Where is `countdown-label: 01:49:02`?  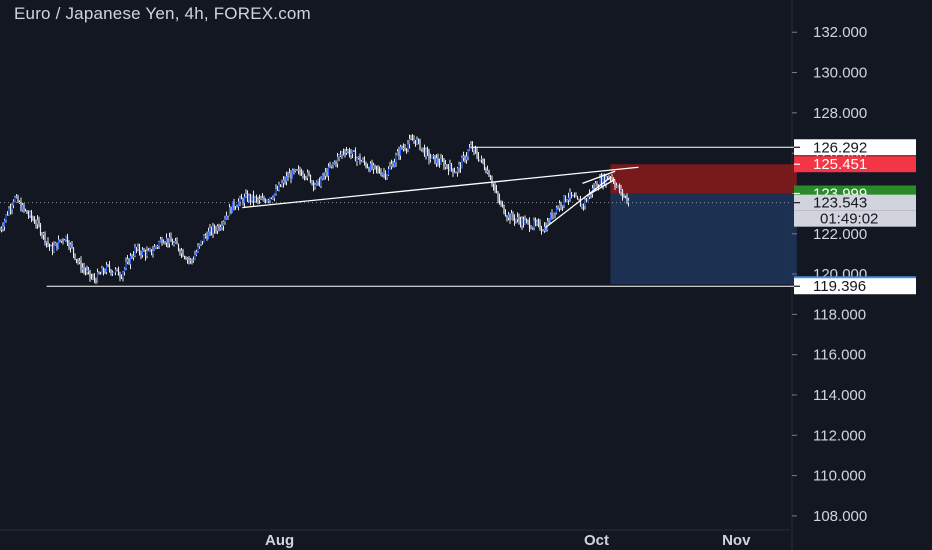 countdown-label: 01:49:02 is located at coordinates (849, 219).